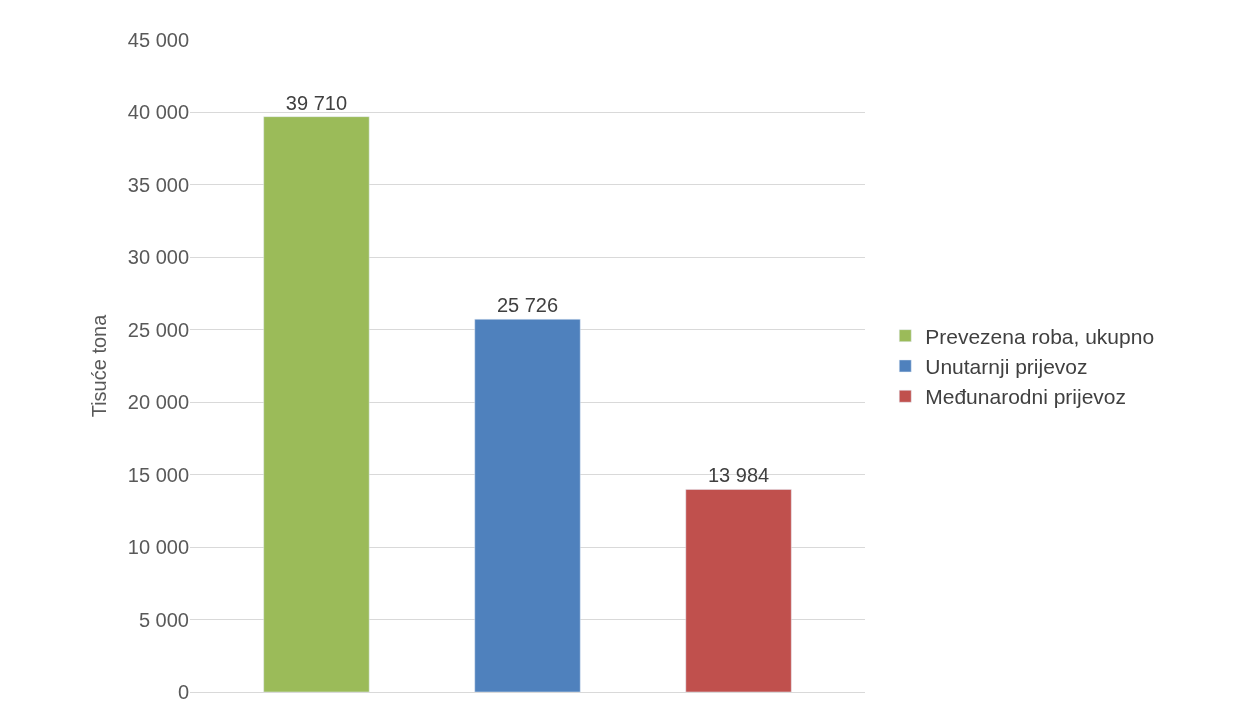  What do you see at coordinates (158, 474) in the screenshot?
I see `y-tick-label: 15 000` at bounding box center [158, 474].